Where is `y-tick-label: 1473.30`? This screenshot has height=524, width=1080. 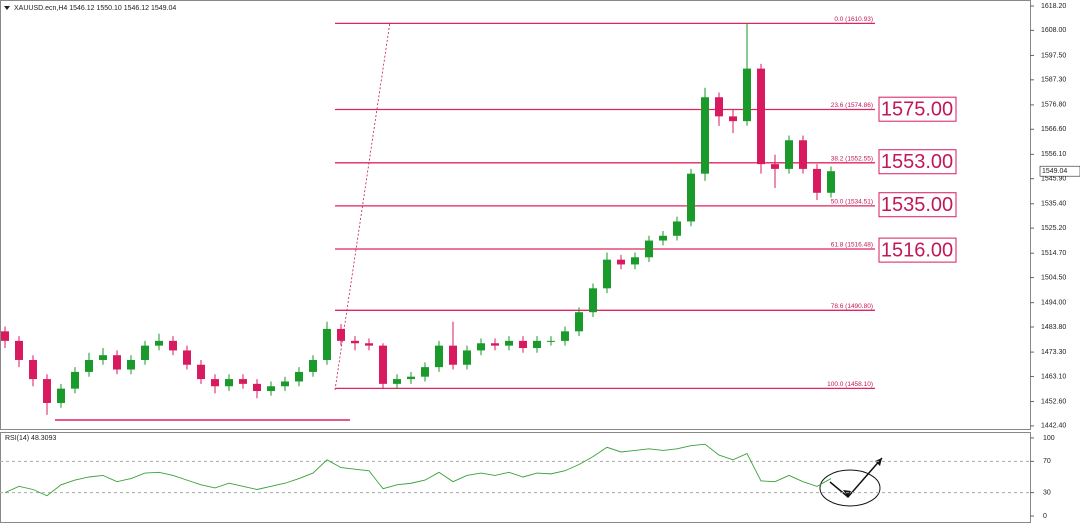
y-tick-label: 1473.30 is located at coordinates (1053, 352).